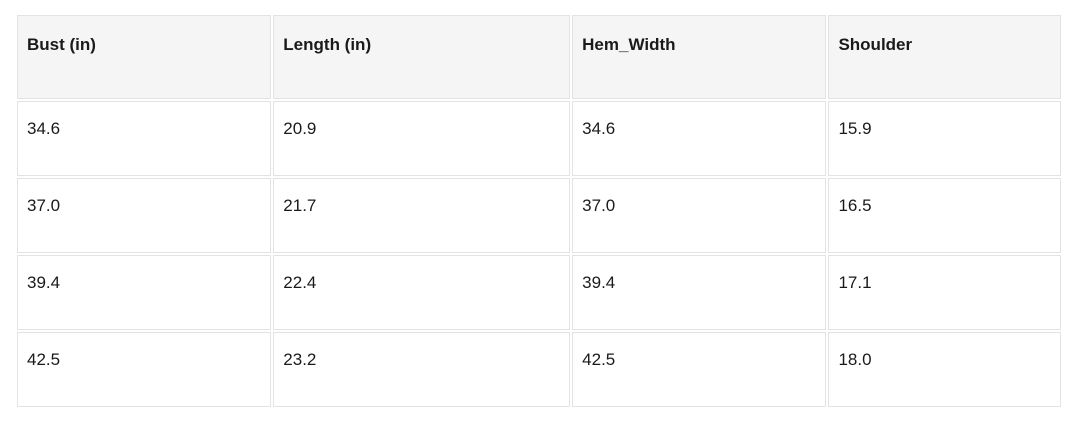  What do you see at coordinates (144, 369) in the screenshot?
I see `cell-bust: 42.5` at bounding box center [144, 369].